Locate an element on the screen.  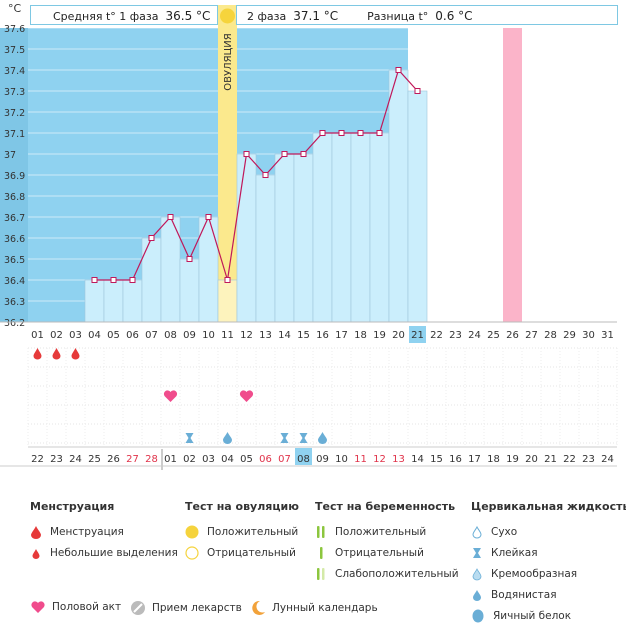
legend-cervical-title: Цервикальная жидкость is located at coordinates (548, 506).